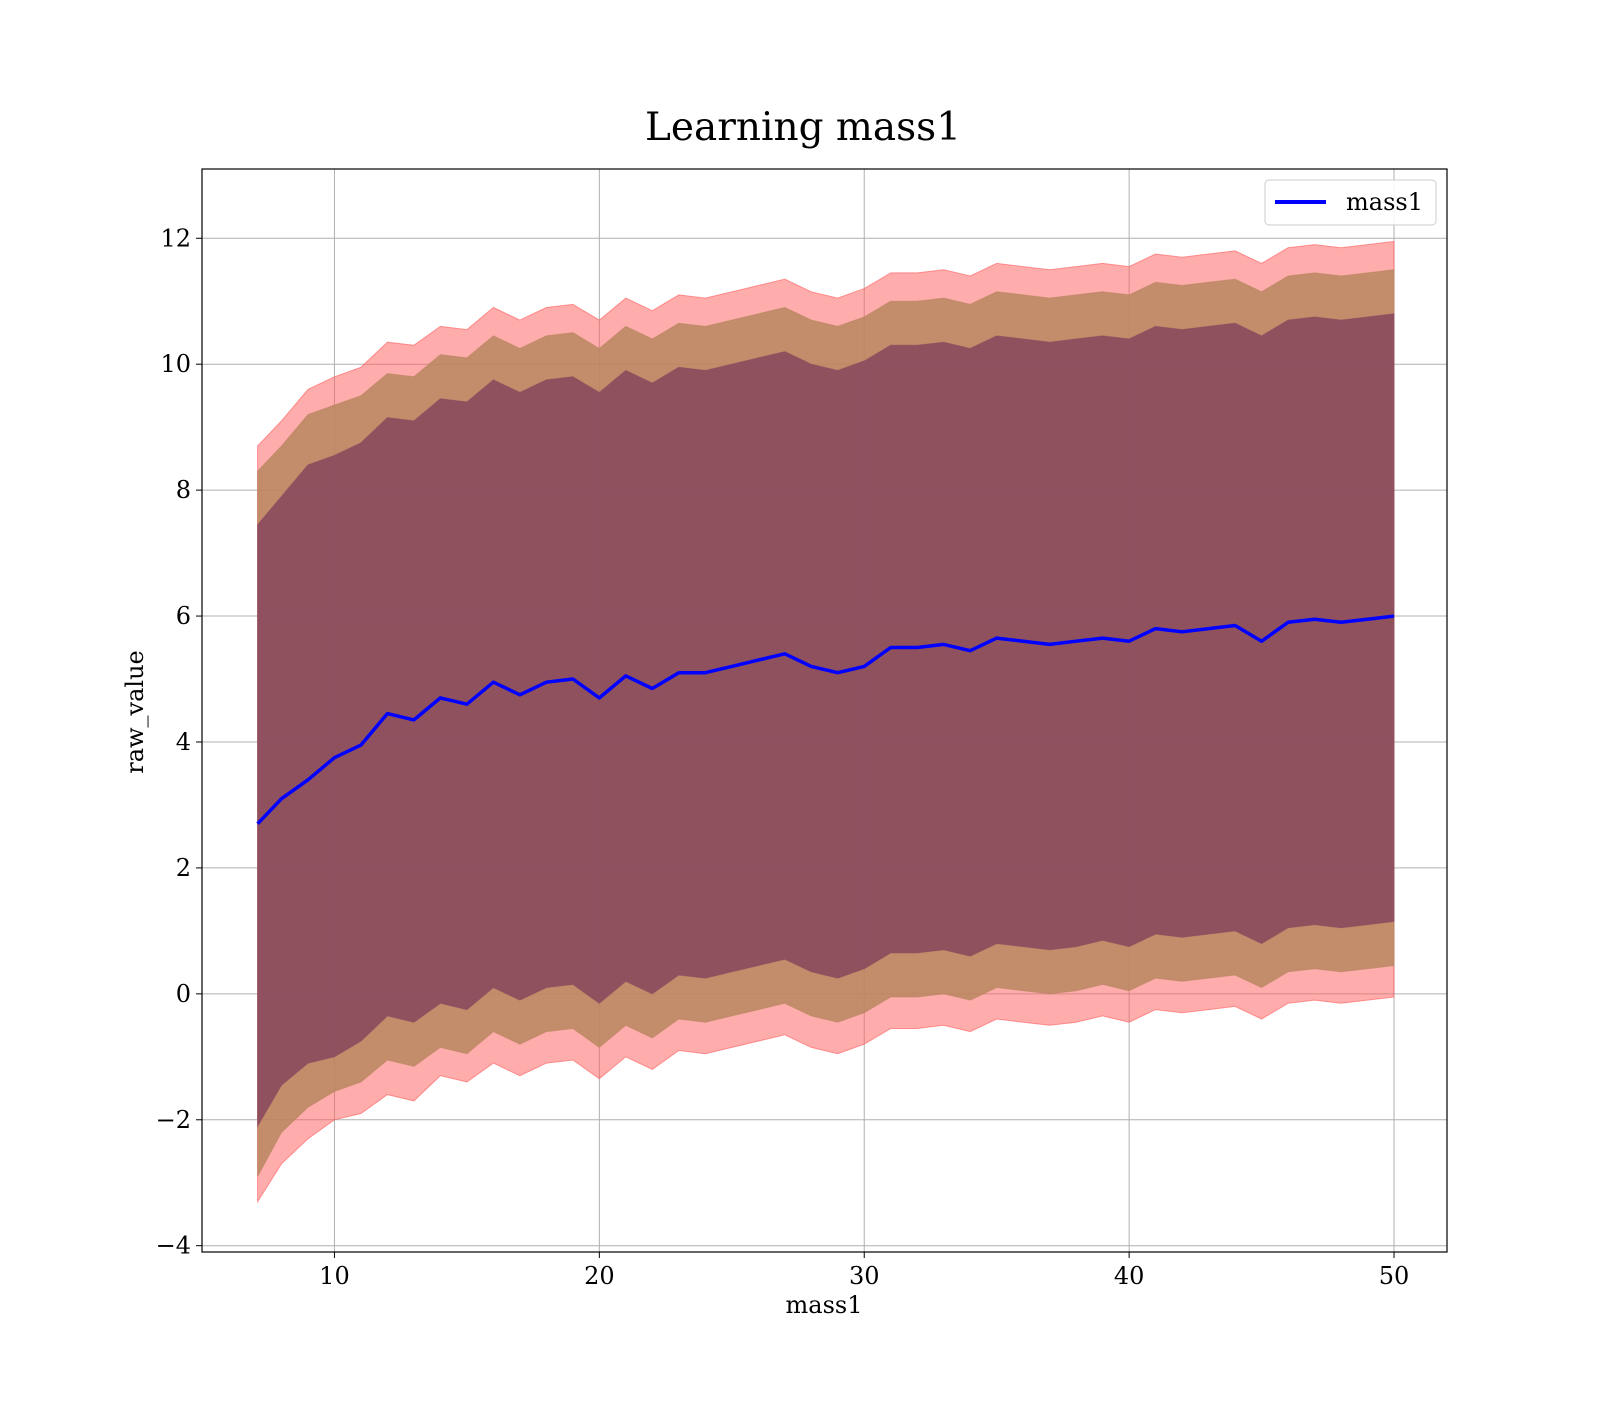 The width and height of the screenshot is (1600, 1404). I want to click on y-tick-label-6: 8, so click(183, 490).